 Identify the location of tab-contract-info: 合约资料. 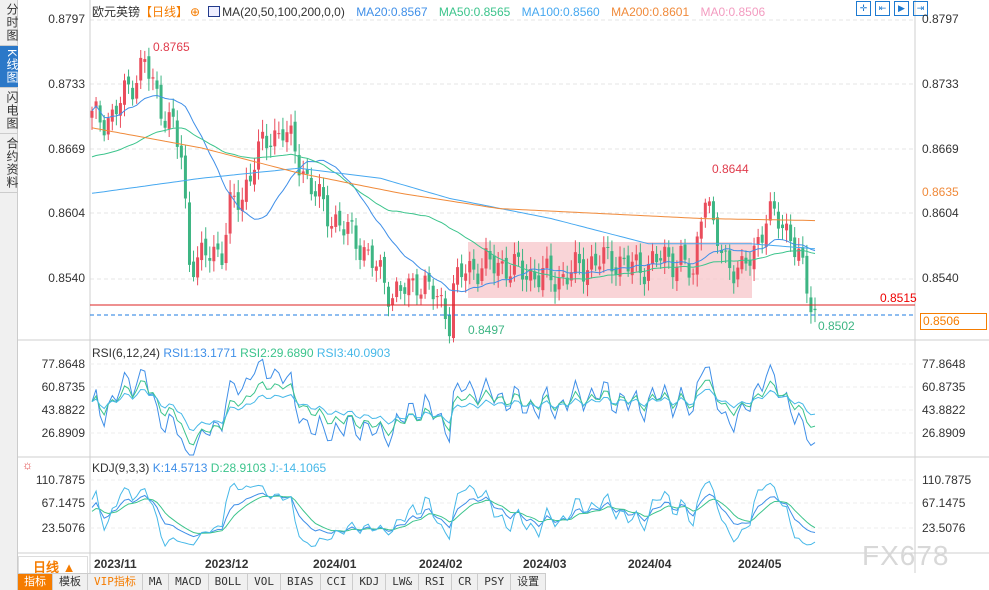
(9, 164).